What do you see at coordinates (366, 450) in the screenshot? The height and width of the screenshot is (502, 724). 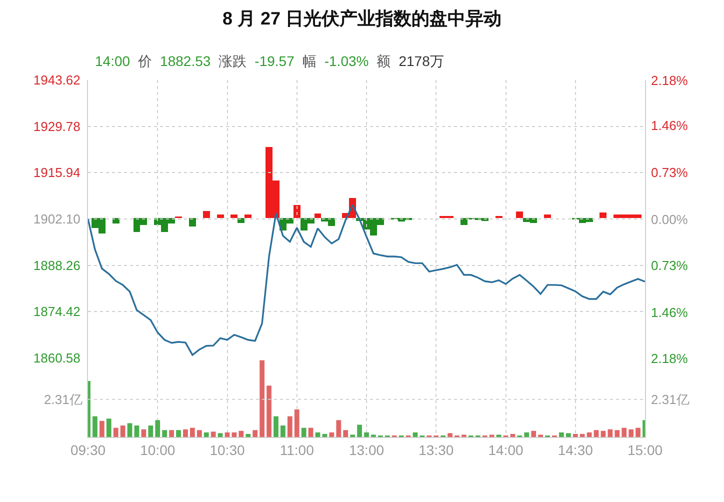 I see `x-tick-label: 13:00` at bounding box center [366, 450].